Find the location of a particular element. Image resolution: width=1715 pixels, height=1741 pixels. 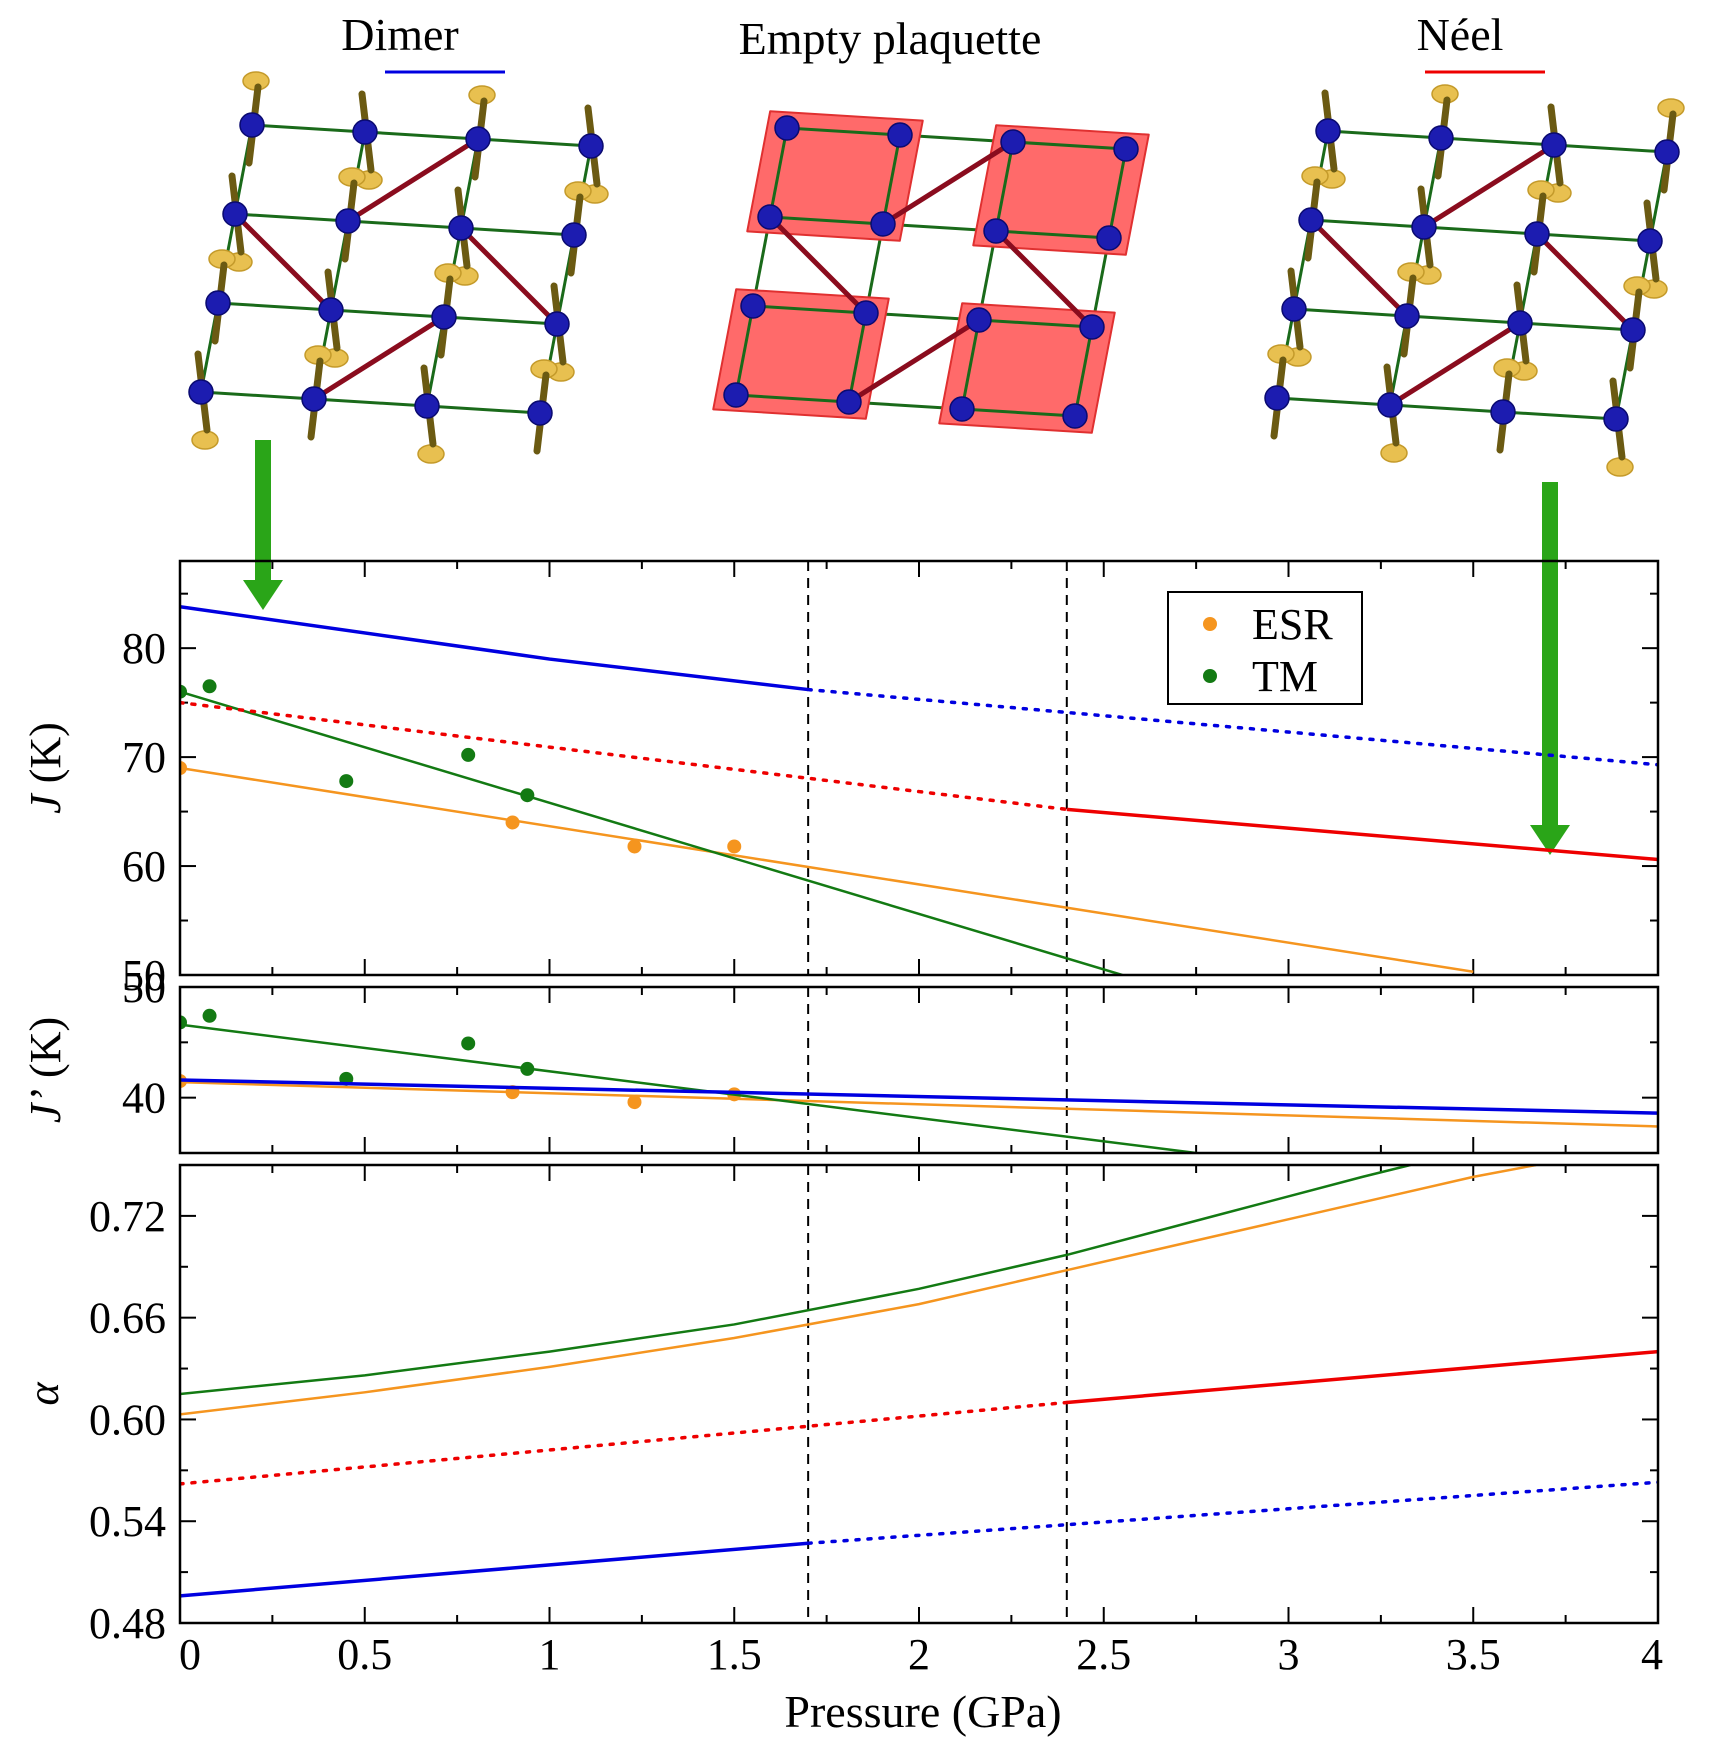

dotted-series-line is located at coordinates (624, 1443).